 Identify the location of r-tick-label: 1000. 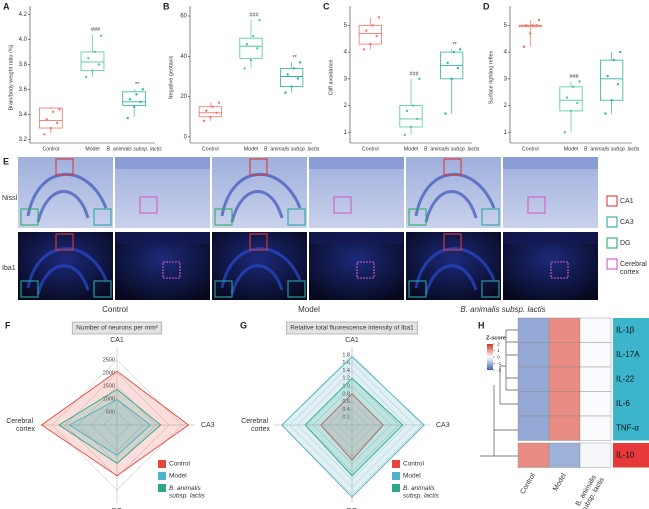
(109, 399).